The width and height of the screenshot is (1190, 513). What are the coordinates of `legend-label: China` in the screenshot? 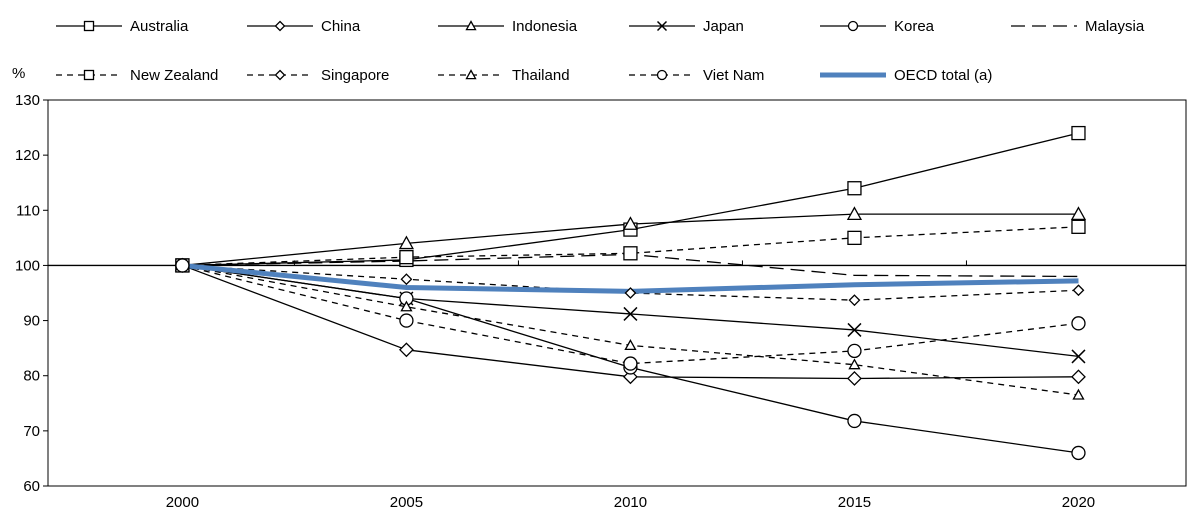 It's located at (341, 26).